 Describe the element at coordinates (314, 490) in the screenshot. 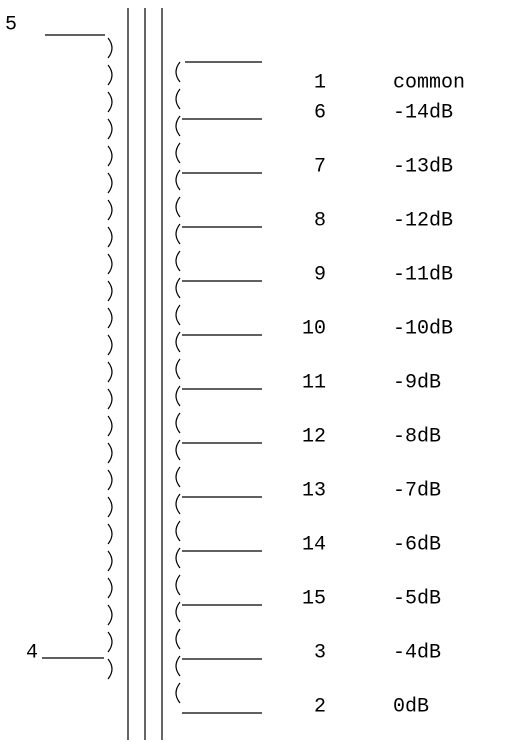

I see `tap-pin: 13` at that location.